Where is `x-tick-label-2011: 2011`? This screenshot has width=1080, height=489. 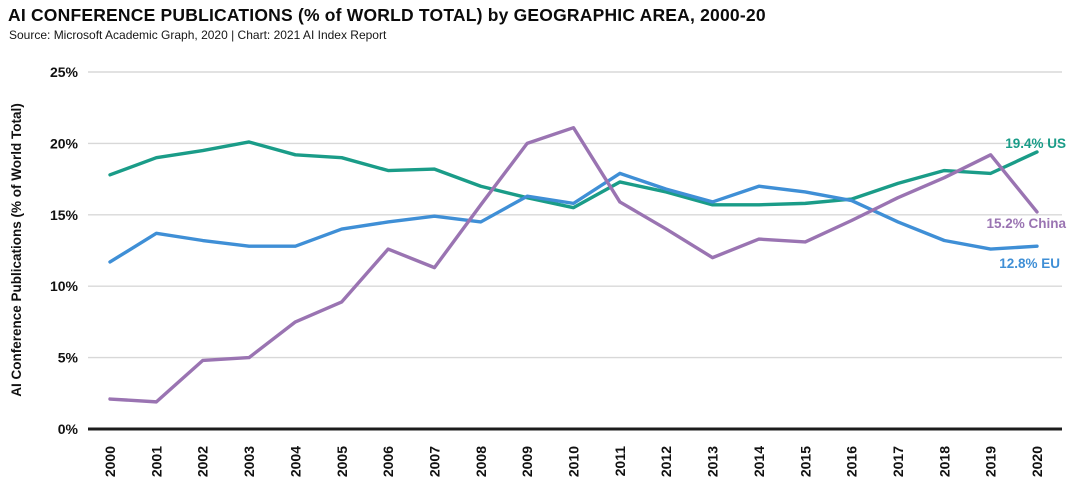 x-tick-label-2011: 2011 is located at coordinates (620, 461).